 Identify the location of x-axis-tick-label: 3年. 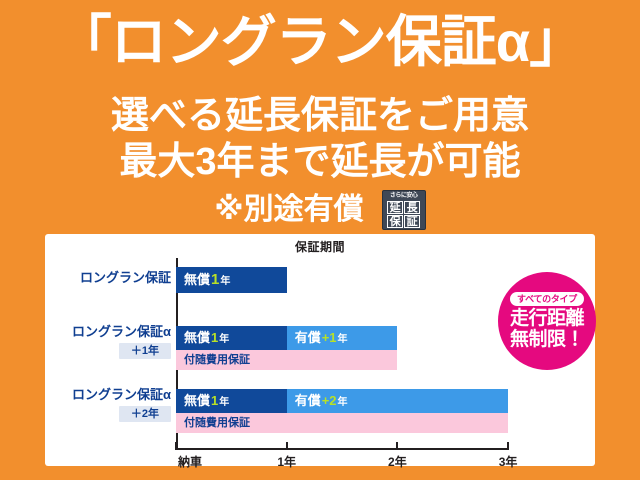
(508, 462).